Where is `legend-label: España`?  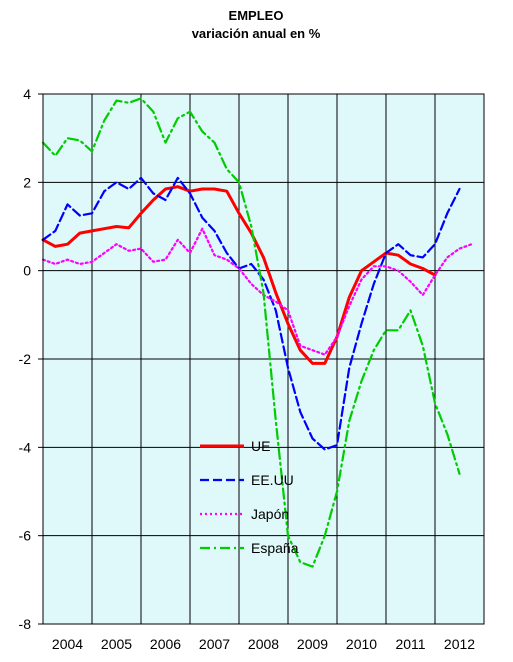
legend-label: España is located at coordinates (275, 548).